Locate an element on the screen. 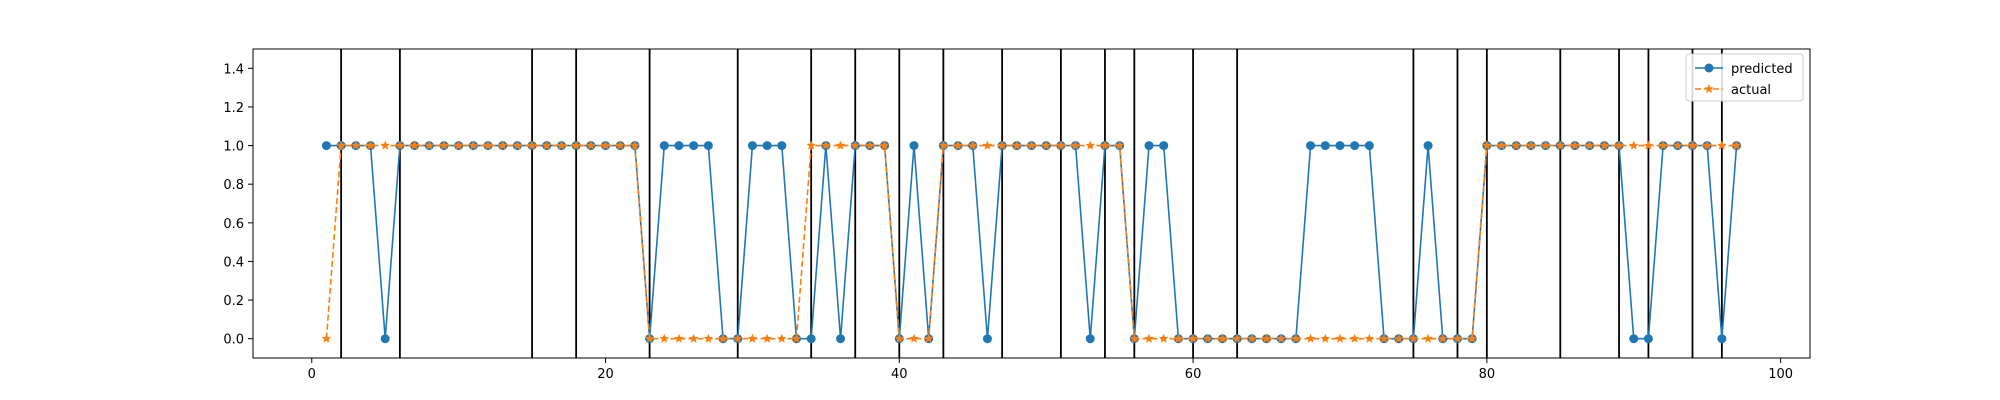 The width and height of the screenshot is (2000, 400). legend-label-actual: actual is located at coordinates (1751, 90).